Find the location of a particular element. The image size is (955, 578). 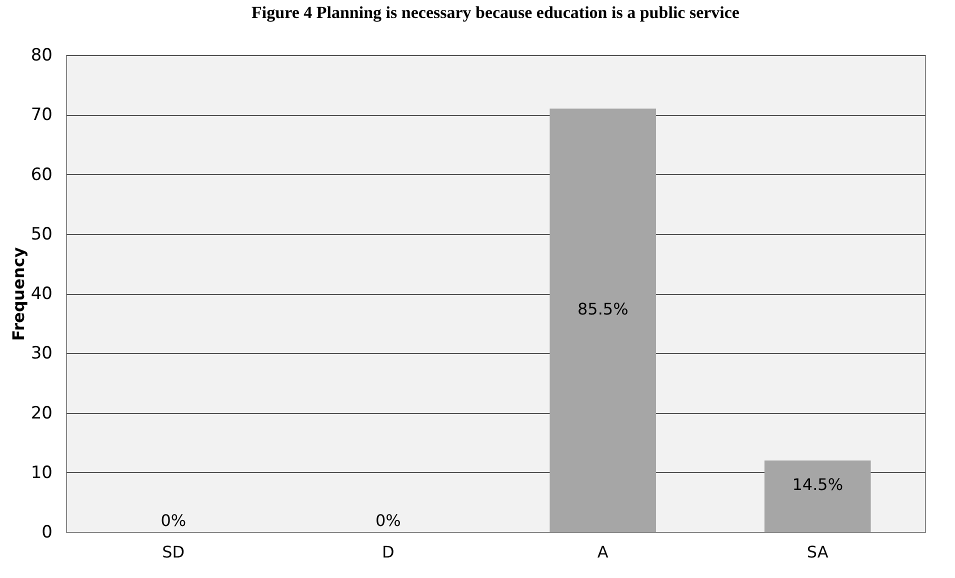

x-tick-label: D is located at coordinates (388, 552).